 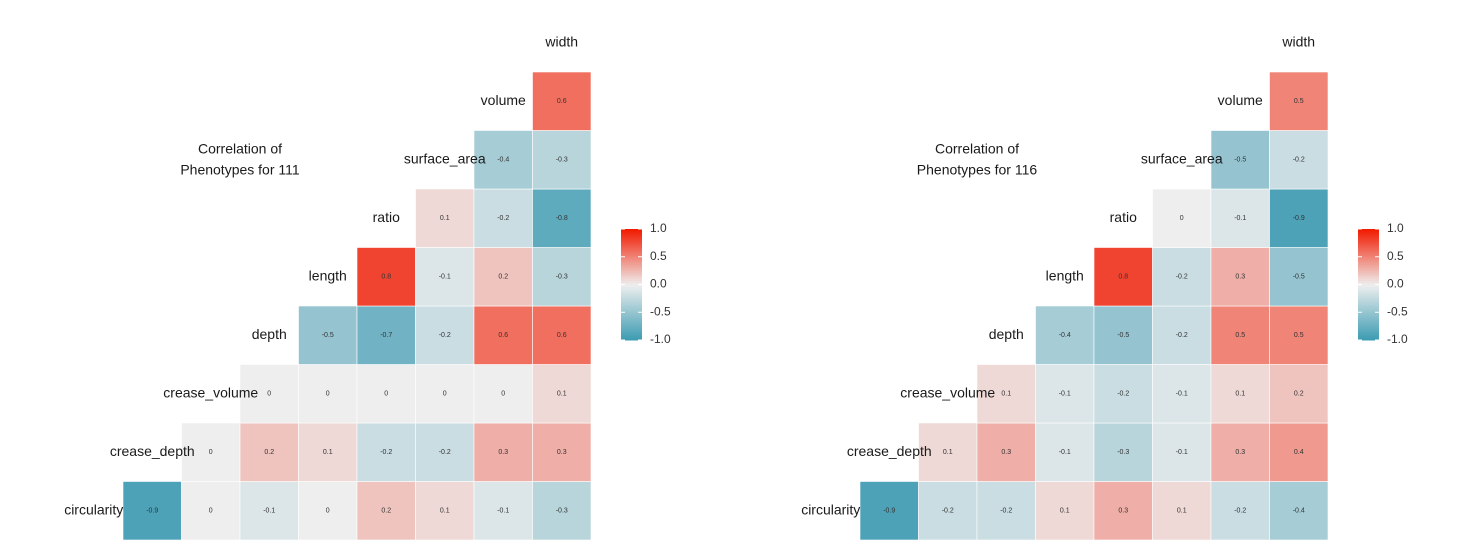 What do you see at coordinates (1065, 275) in the screenshot?
I see `variable-label: length` at bounding box center [1065, 275].